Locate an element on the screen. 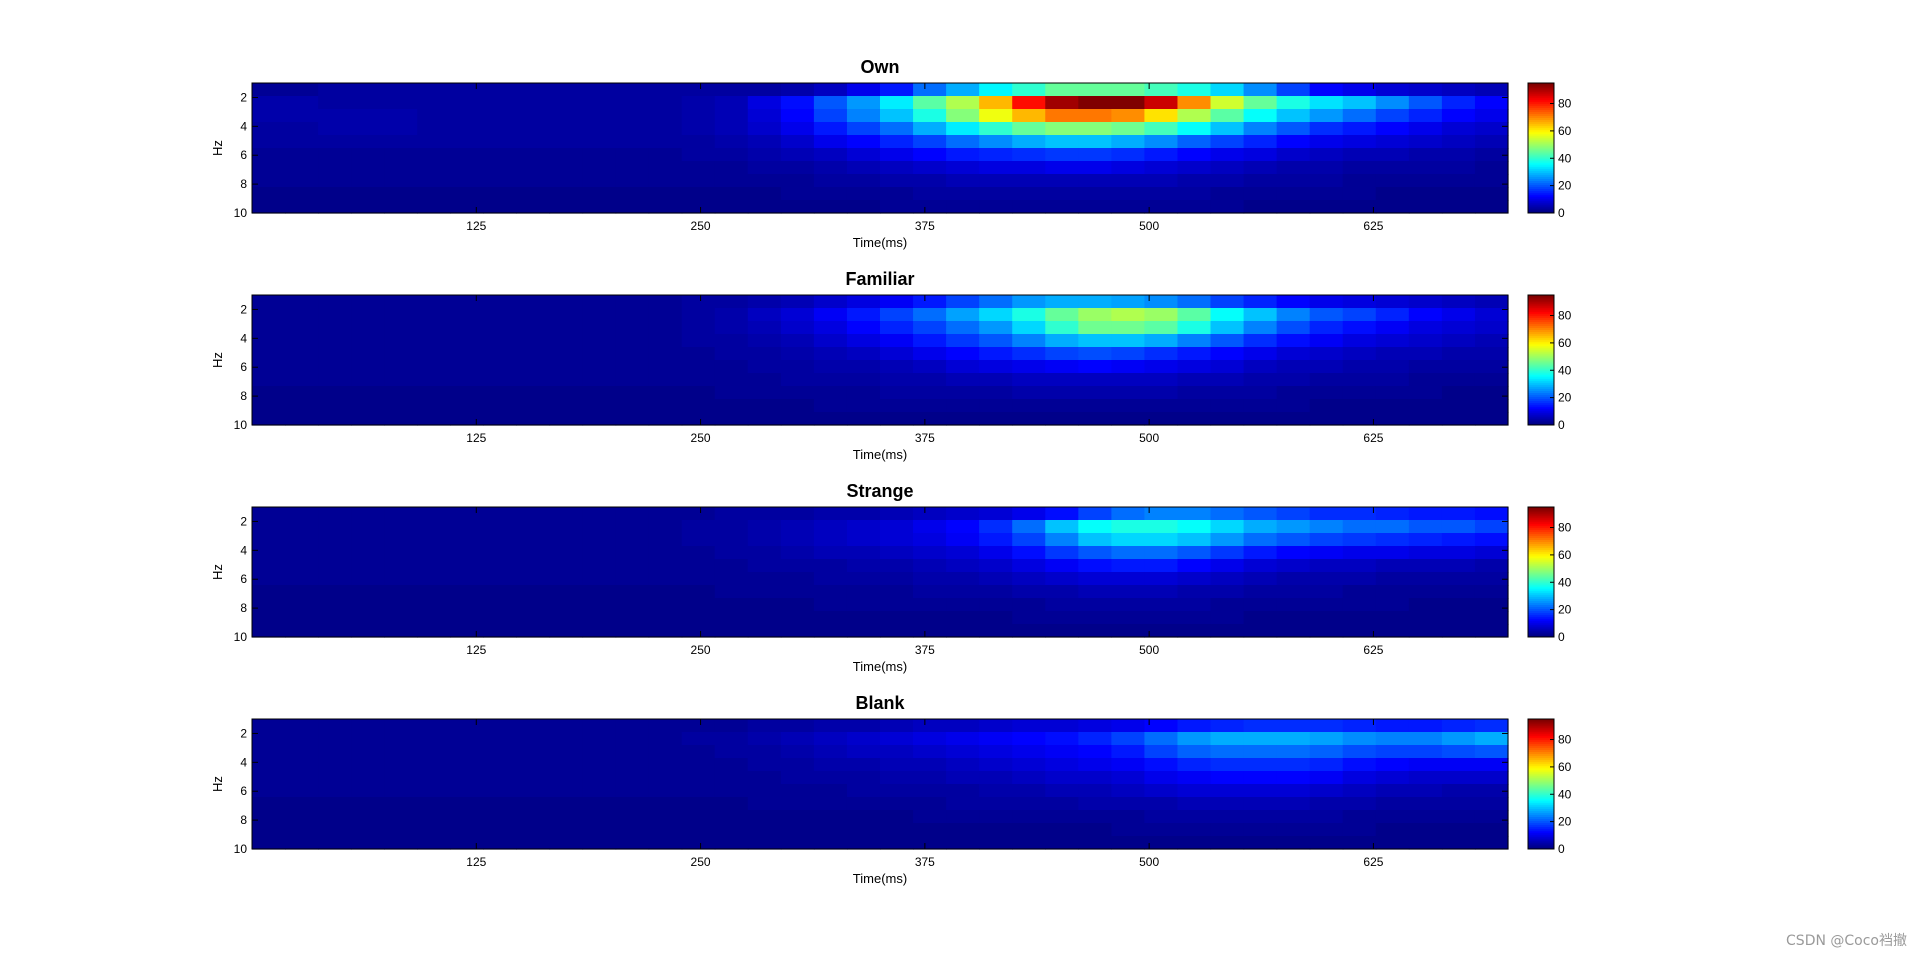 This screenshot has width=1921, height=964. colorbar-tick-label: 80 is located at coordinates (1565, 104).